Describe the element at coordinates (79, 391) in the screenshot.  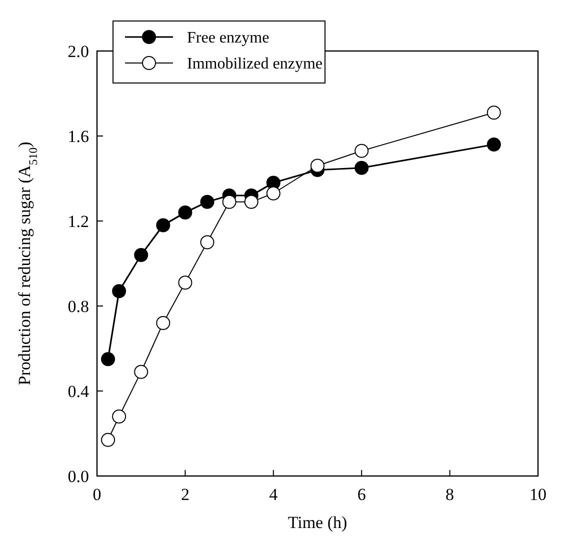
I see `y-tick-label: 0.4` at that location.